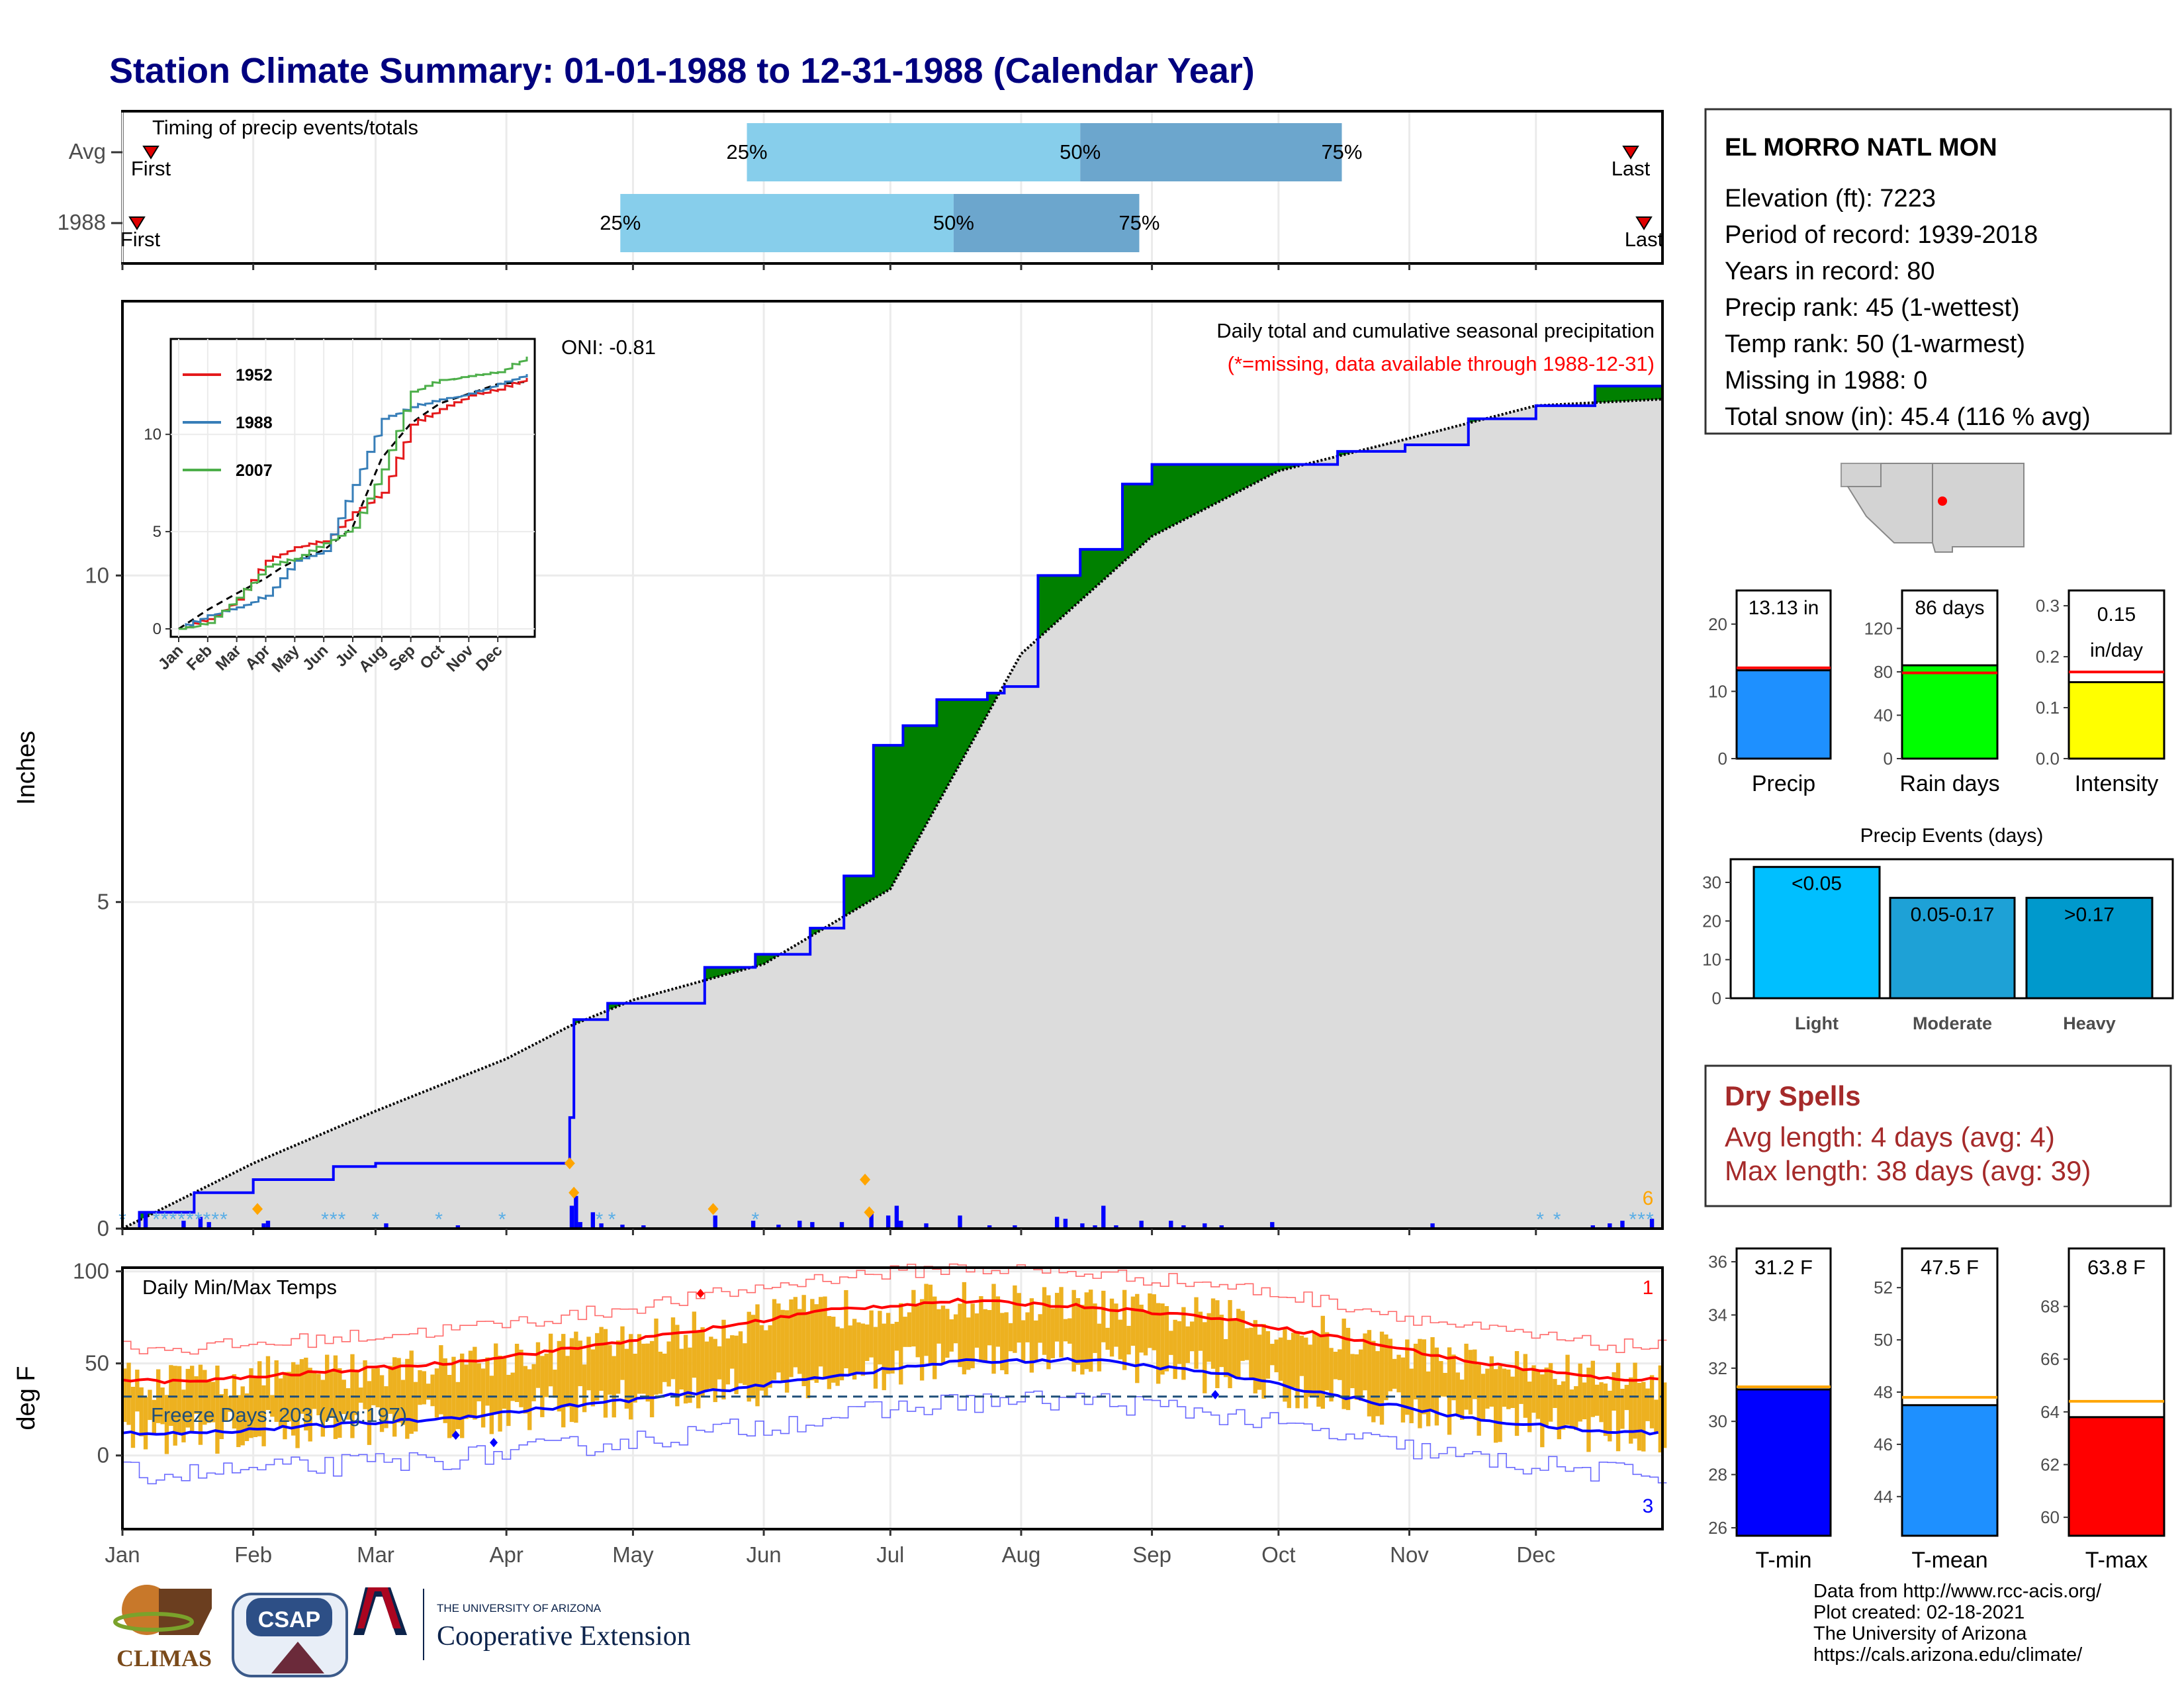 This screenshot has height=1688, width=2184. What do you see at coordinates (494, 1443) in the screenshot?
I see `record-marker` at bounding box center [494, 1443].